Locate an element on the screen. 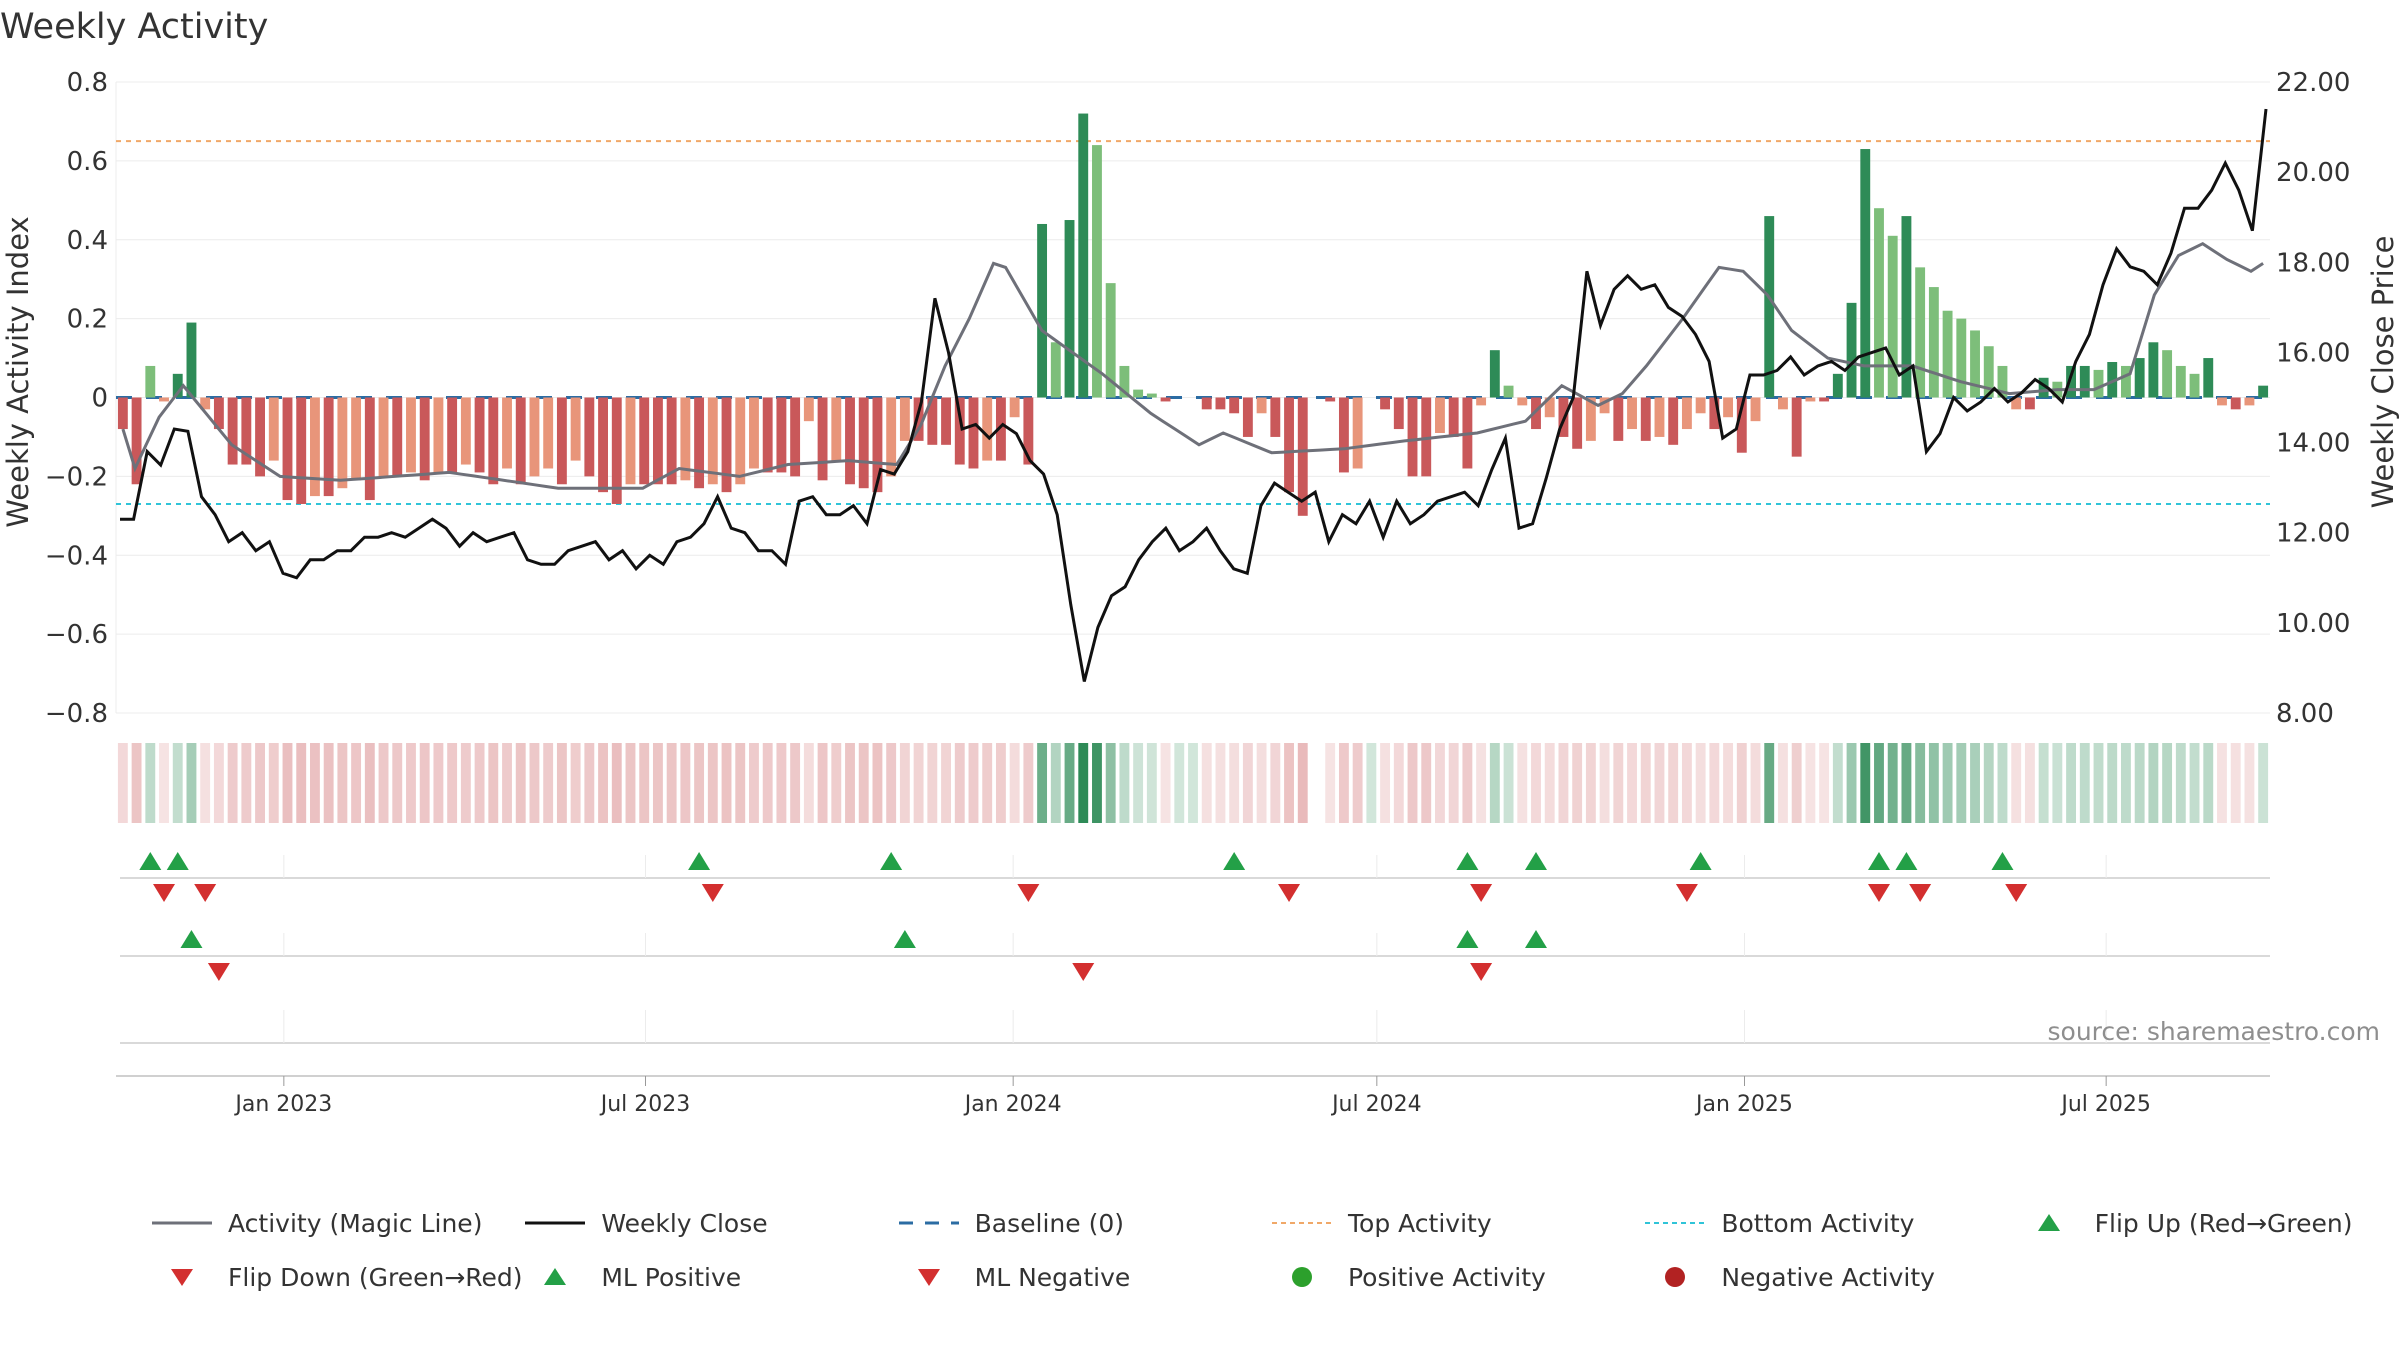  y-tick-left: −0.4 is located at coordinates (76, 556).